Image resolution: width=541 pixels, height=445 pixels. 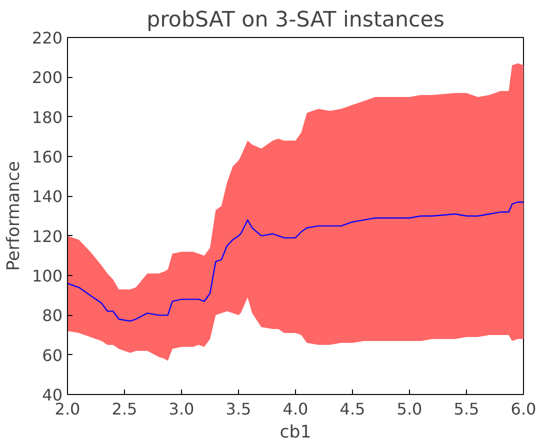 I want to click on chart-title: probSAT on 3-SAT instances, so click(x=295, y=20).